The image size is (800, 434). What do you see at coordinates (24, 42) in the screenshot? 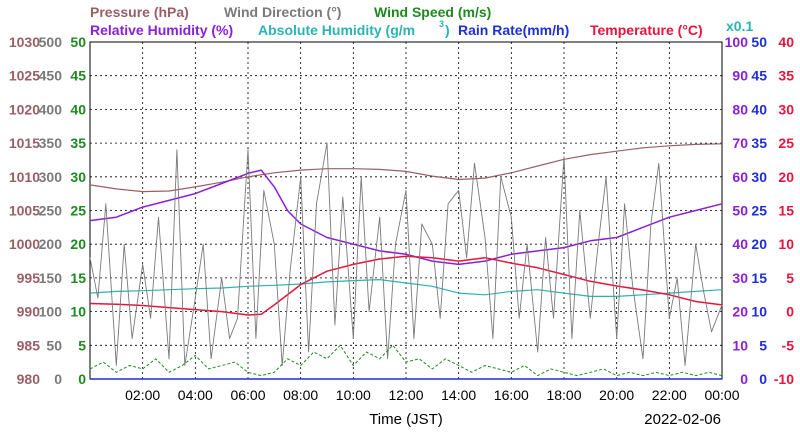
I see `y-tick-pressure: 1030` at bounding box center [24, 42].